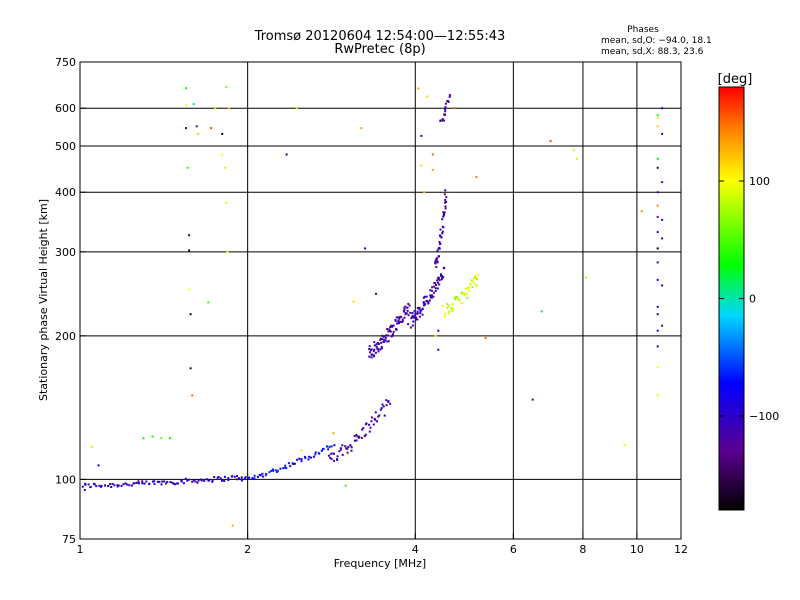  What do you see at coordinates (65, 252) in the screenshot?
I see `y-tick-label: 300` at bounding box center [65, 252].